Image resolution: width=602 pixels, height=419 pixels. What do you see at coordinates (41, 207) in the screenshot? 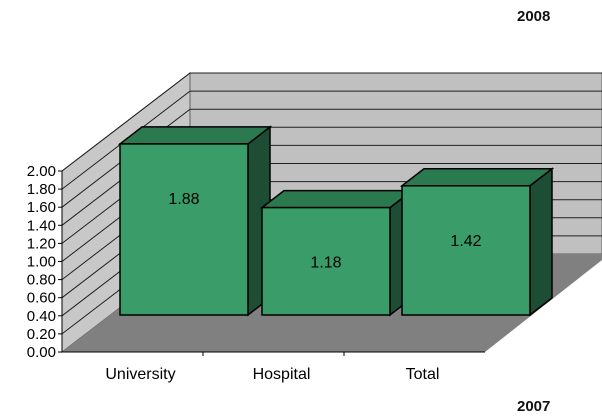
I see `y-tick-label: 1.60` at bounding box center [41, 207].